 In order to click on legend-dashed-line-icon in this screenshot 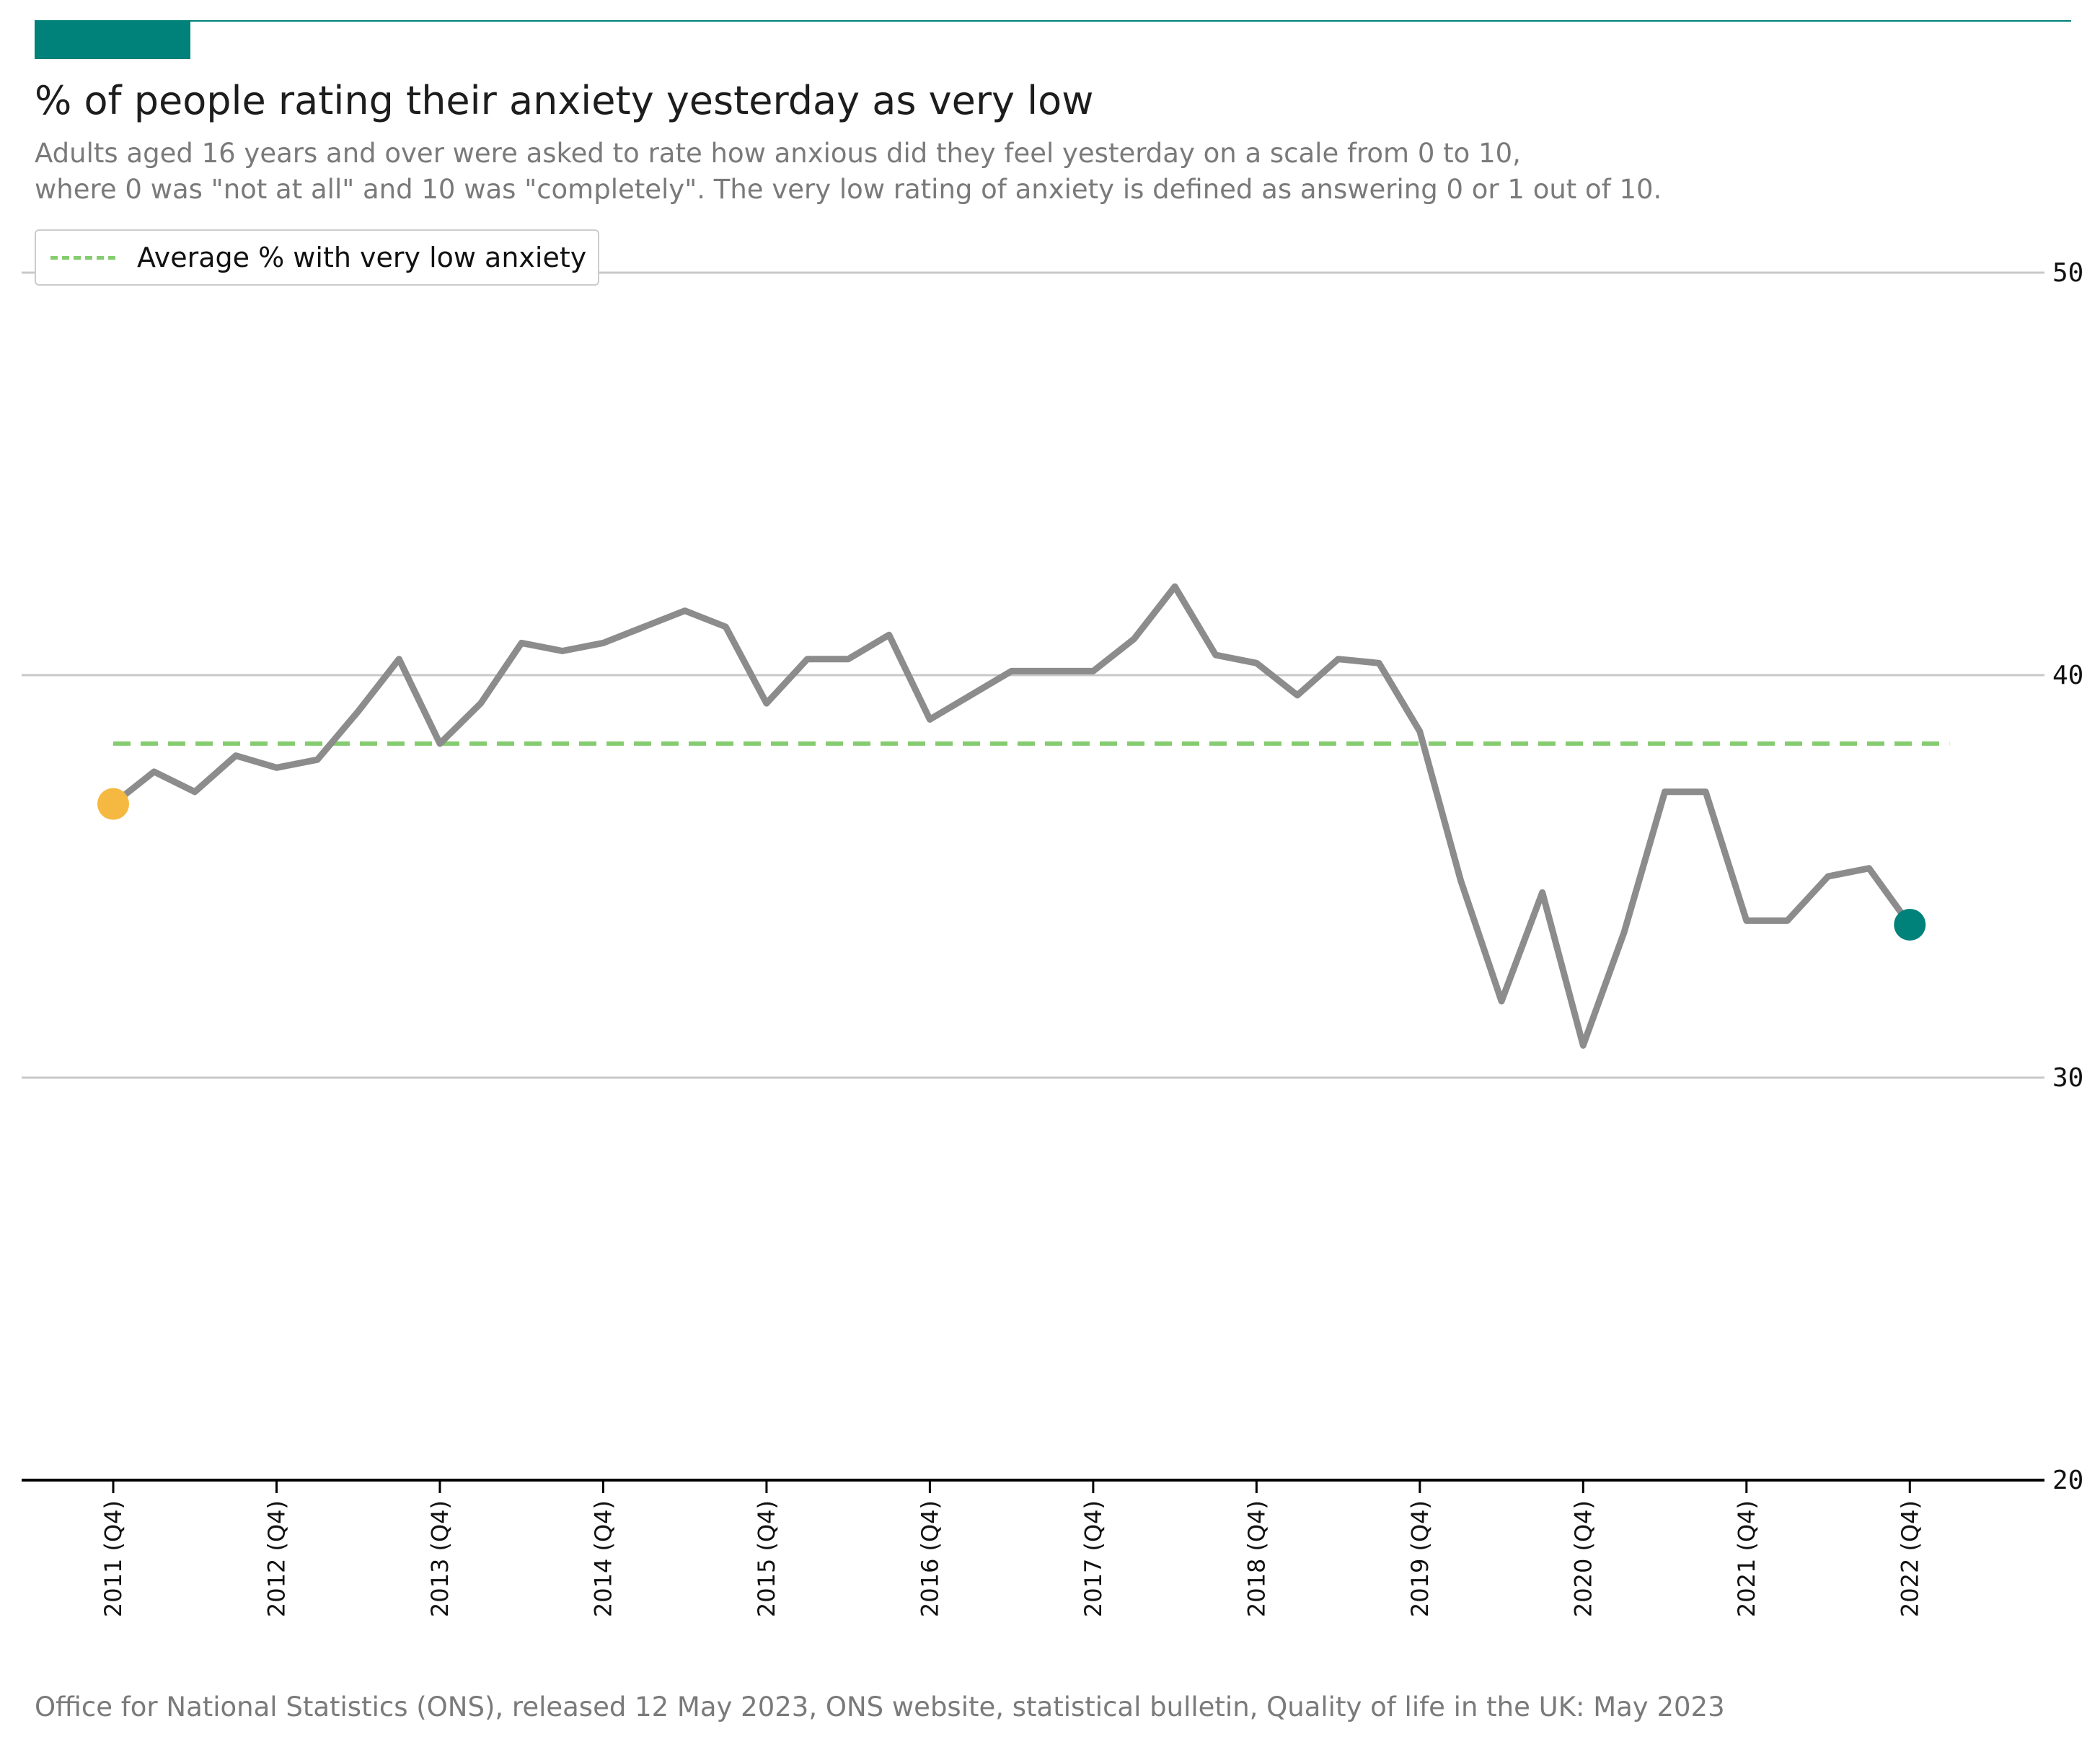, I will do `click(82, 257)`.